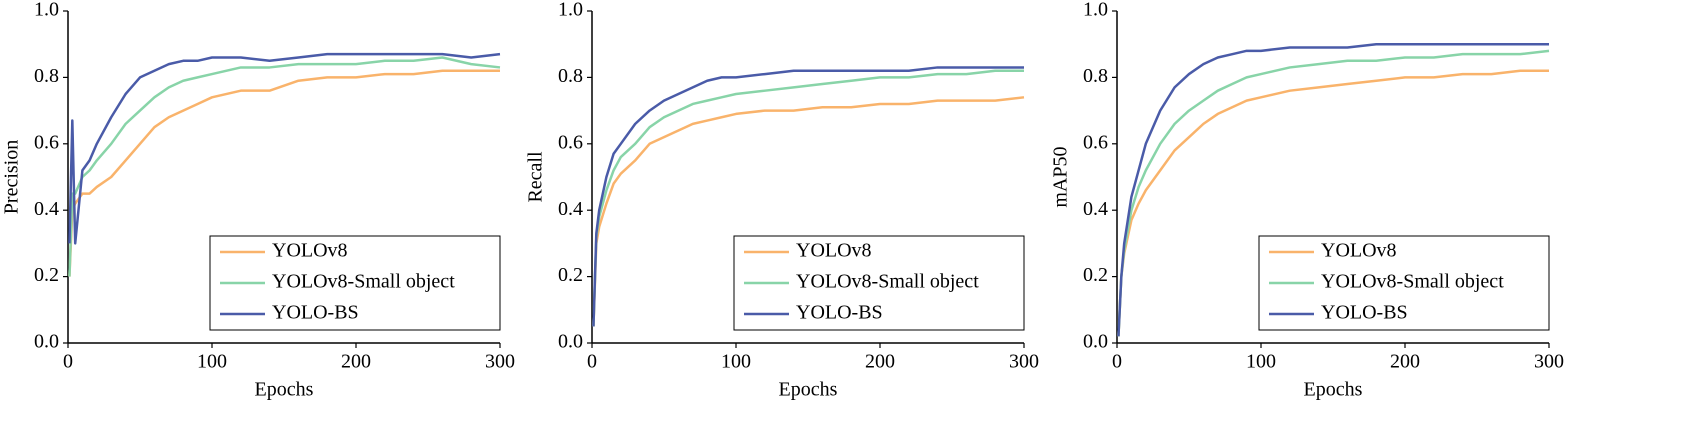  Describe the element at coordinates (12, 177) in the screenshot. I see `y-axis-label: Precision` at that location.